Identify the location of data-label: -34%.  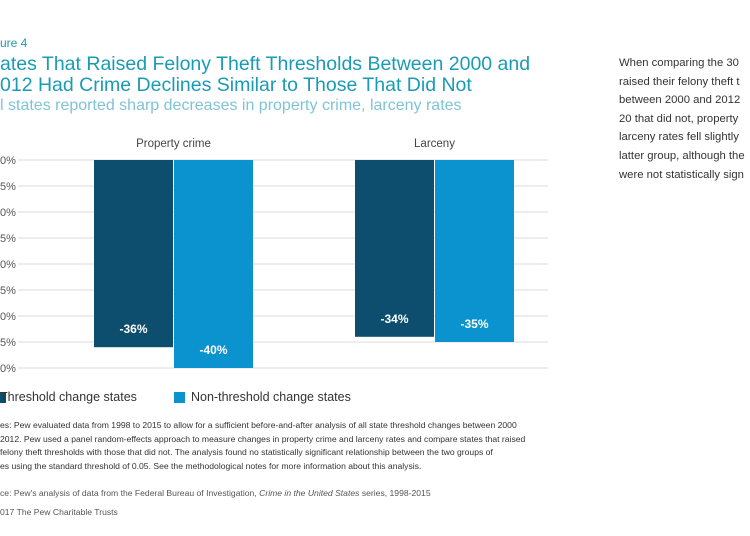
(394, 319).